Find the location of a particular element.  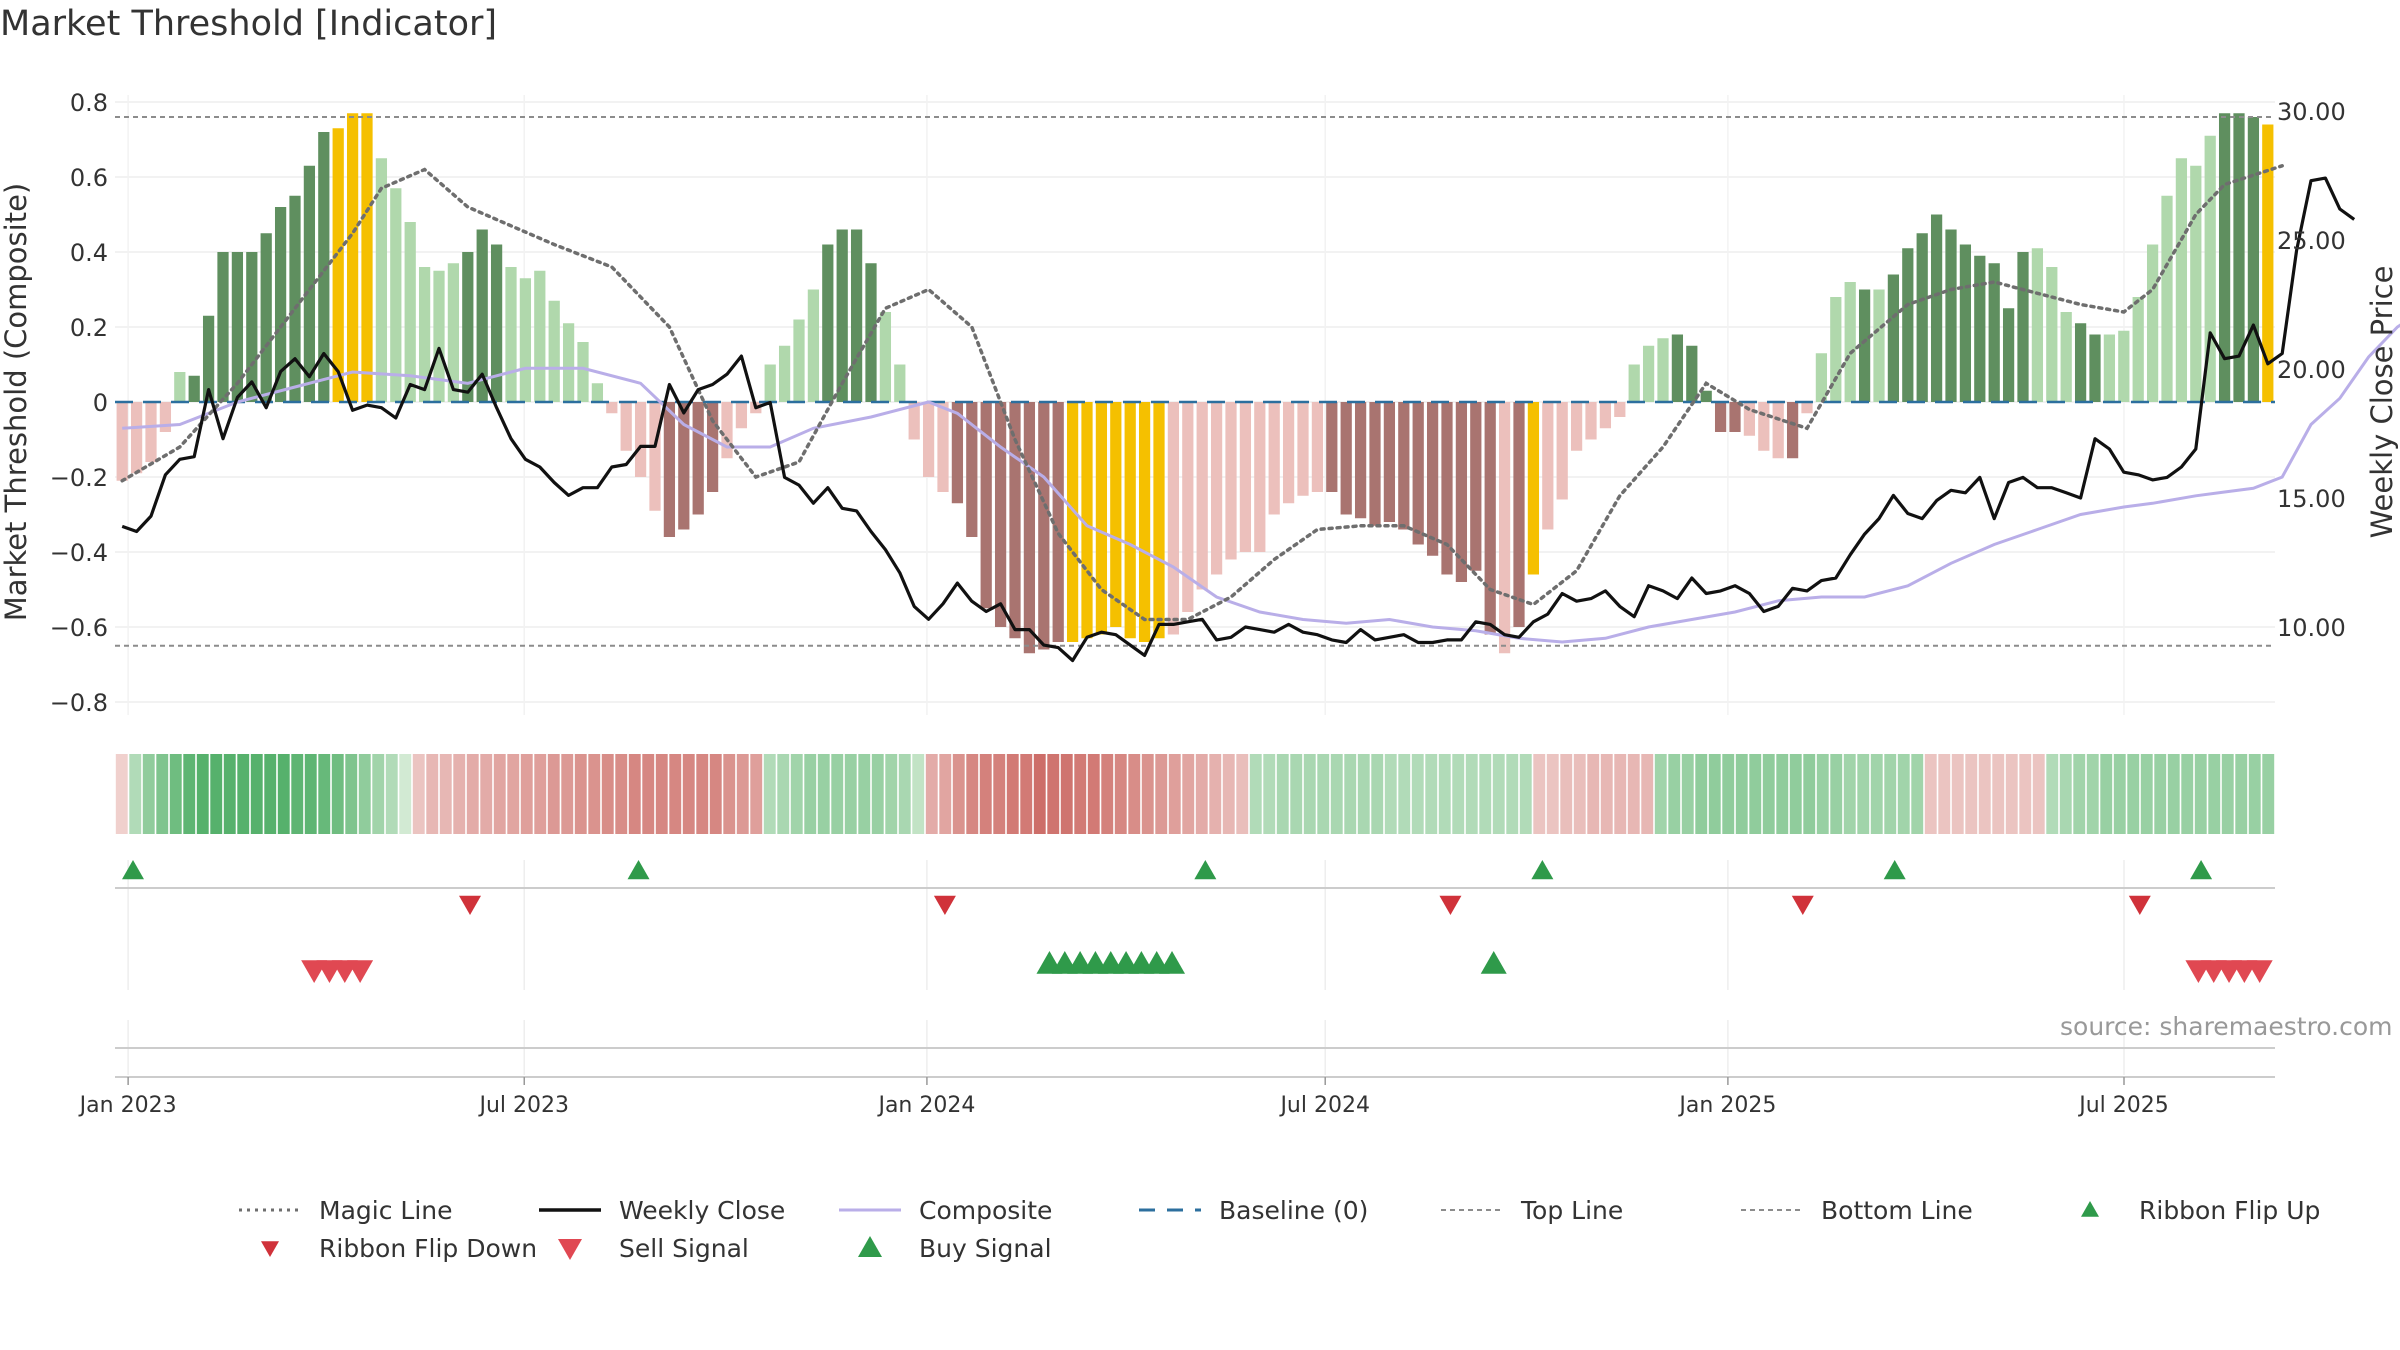

legend-item: Sell Signal is located at coordinates (642, 1248).